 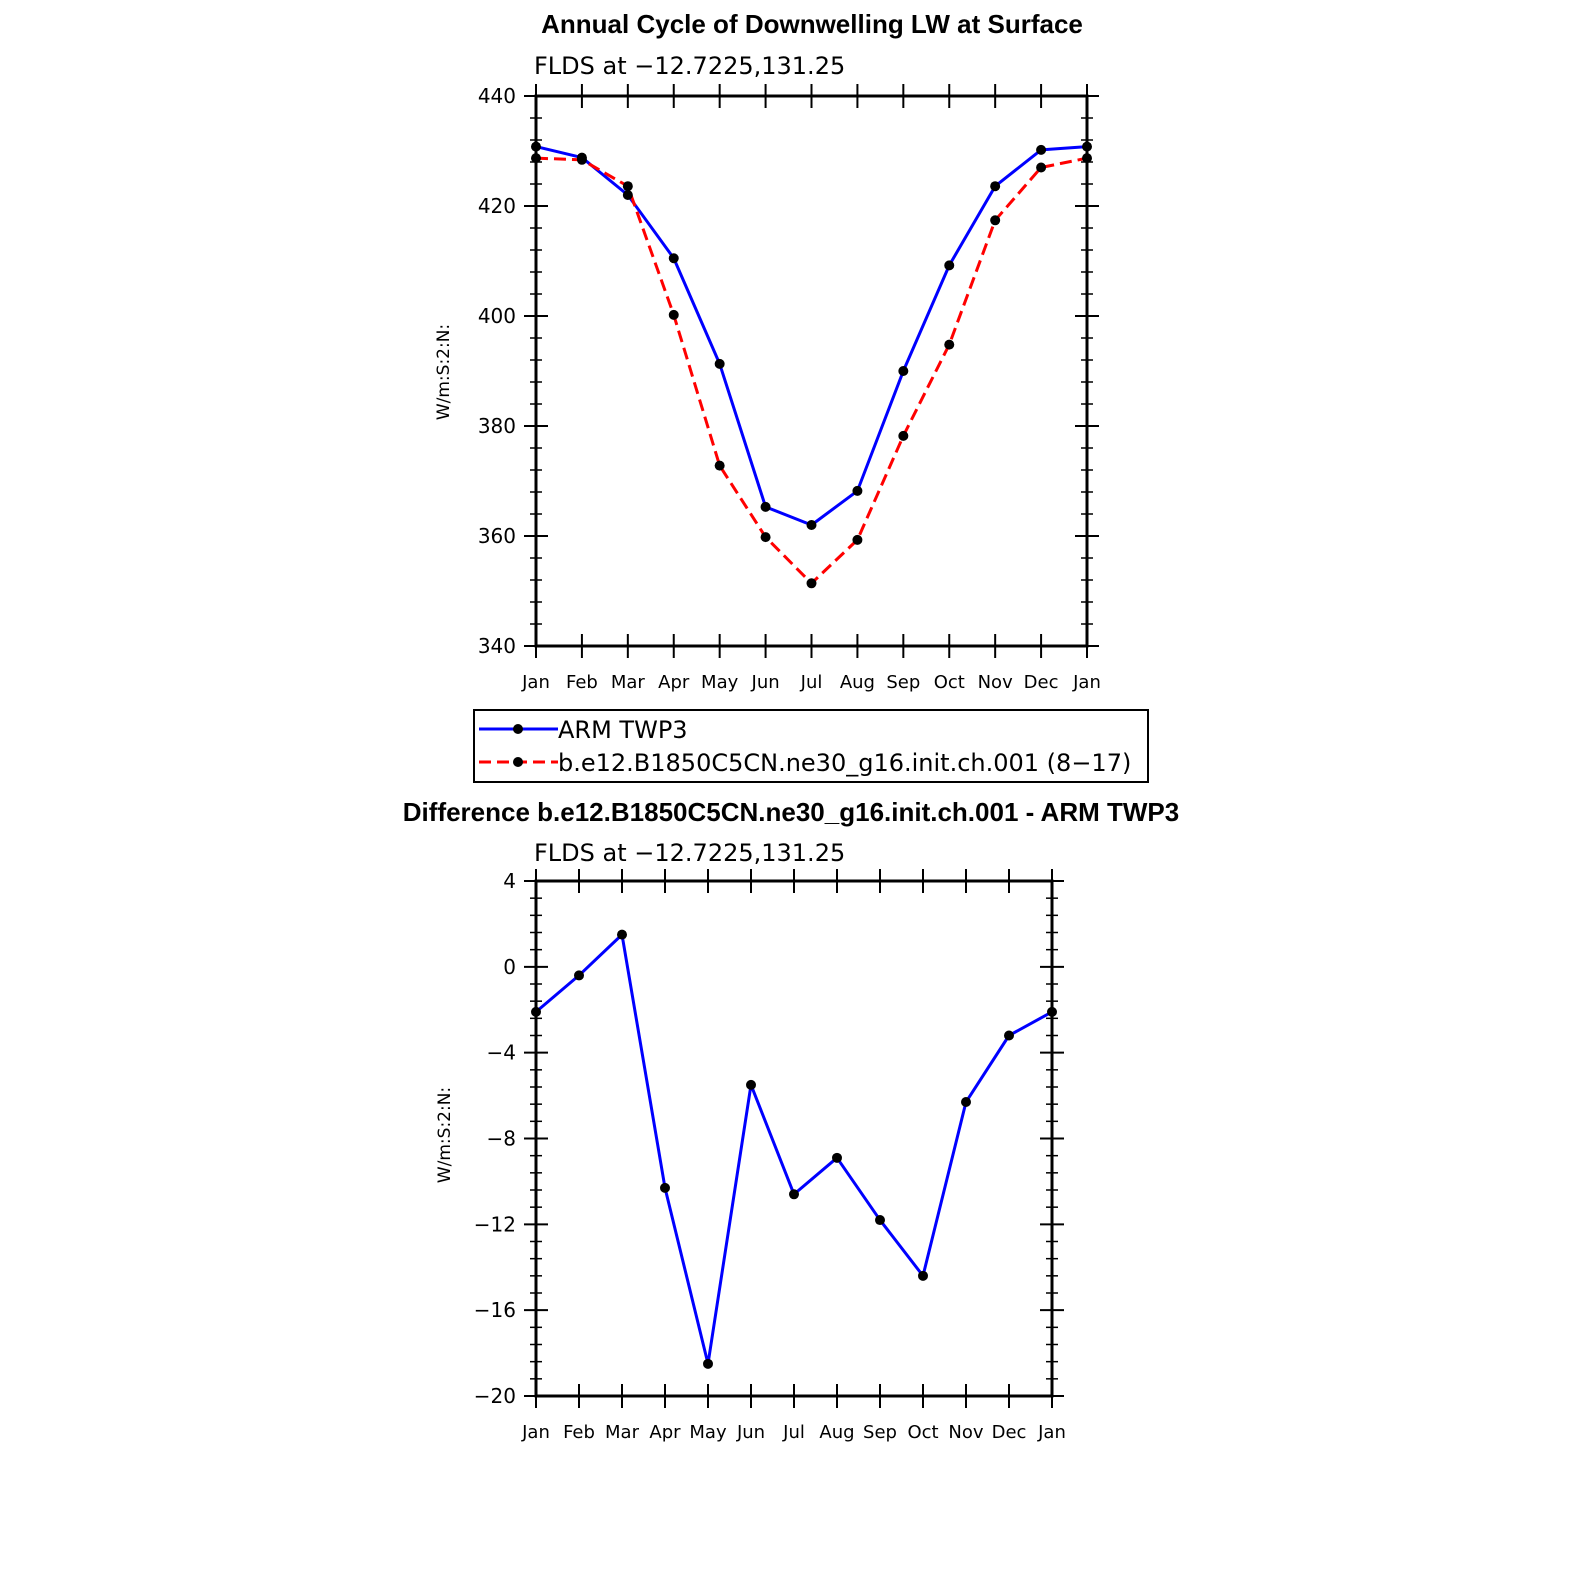 I want to click on legend-label-arm-twp3: ARM TWP3, so click(x=623, y=730).